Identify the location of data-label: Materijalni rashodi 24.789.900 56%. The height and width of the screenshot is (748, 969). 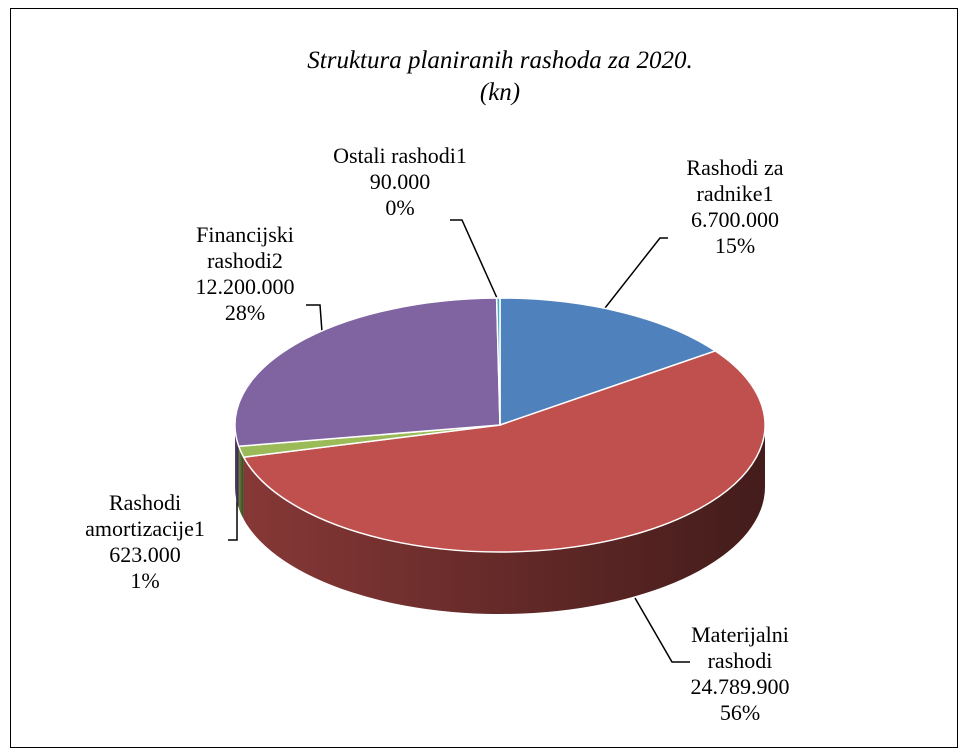
(740, 674).